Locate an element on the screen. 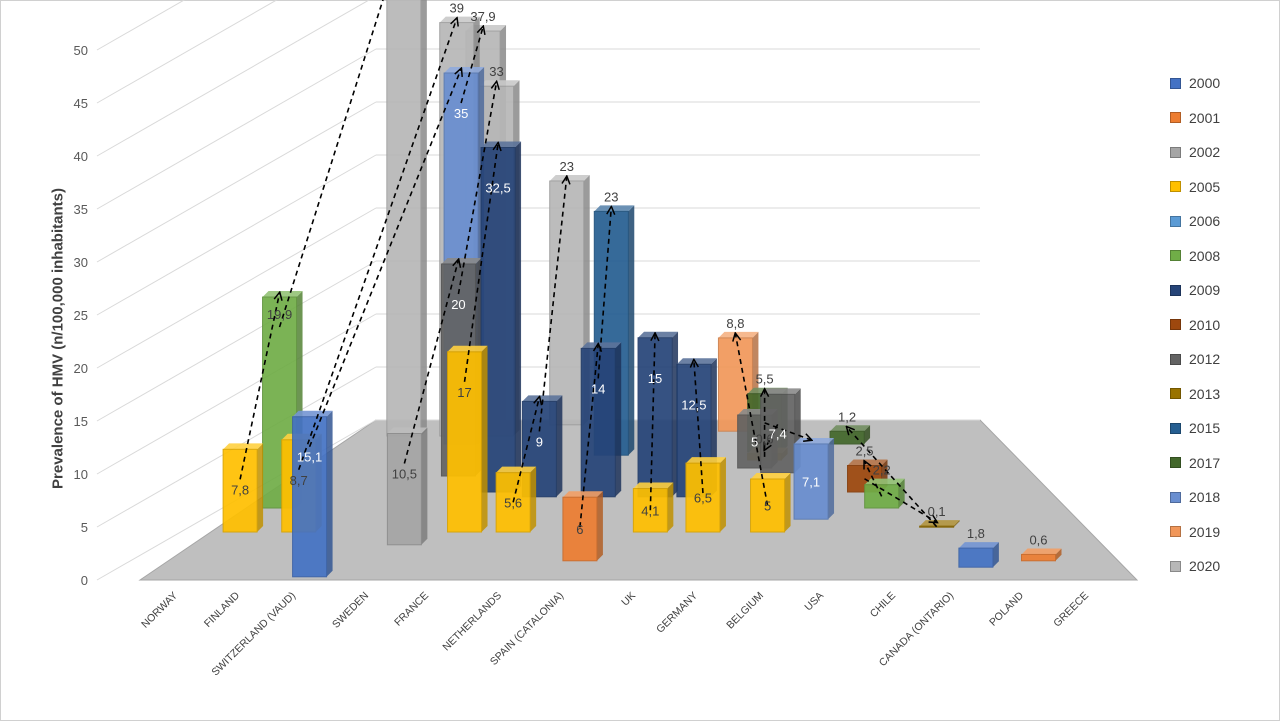 The height and width of the screenshot is (721, 1280). bar-france-2005 is located at coordinates (467, 439).